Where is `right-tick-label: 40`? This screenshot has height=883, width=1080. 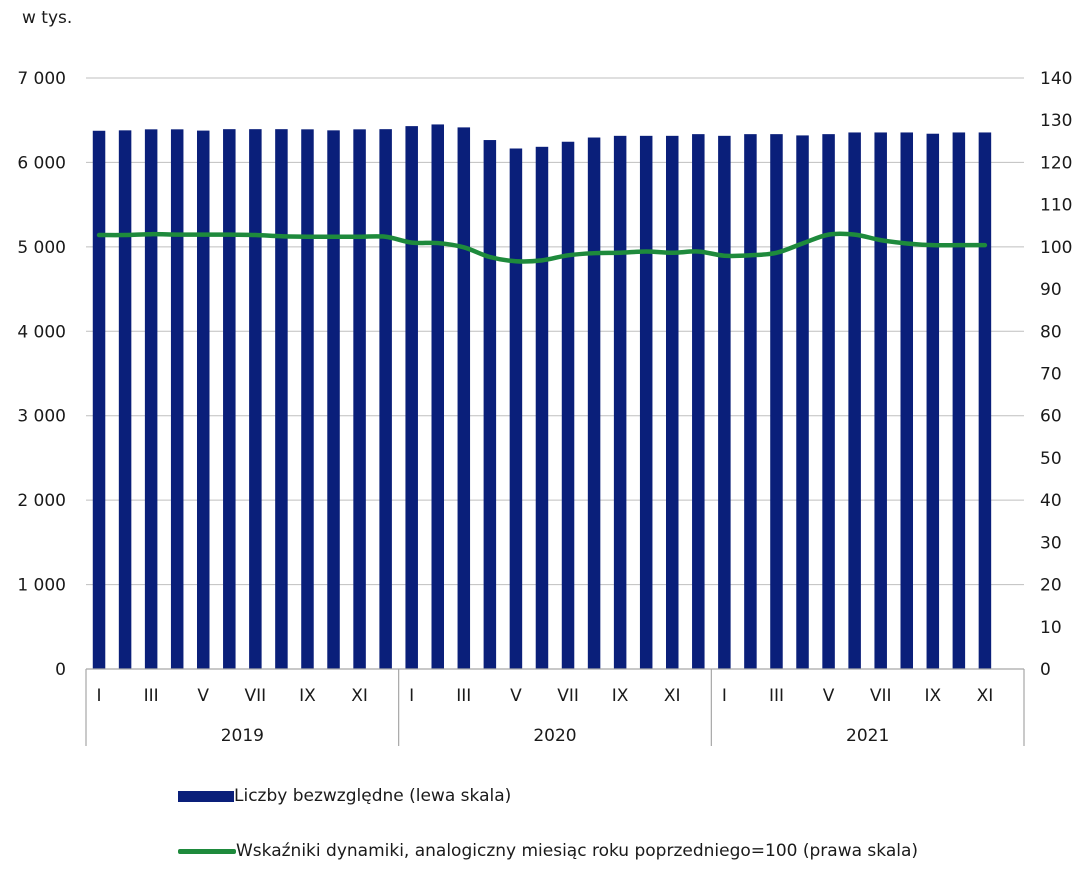
right-tick-label: 40 is located at coordinates (1051, 501).